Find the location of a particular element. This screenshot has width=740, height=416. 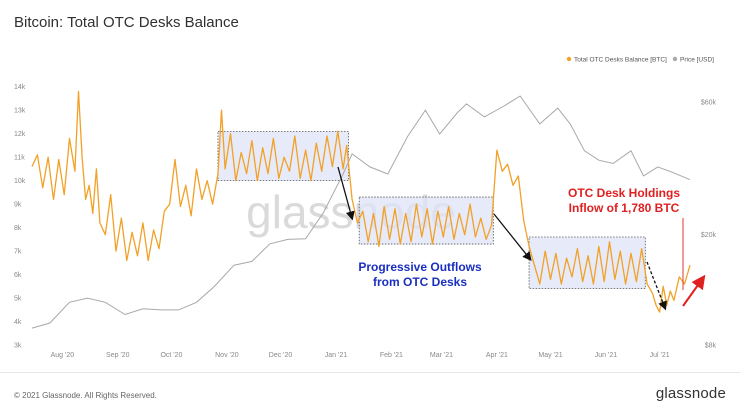

chart-title: Bitcoin: Total OTC Desks Balance is located at coordinates (126, 22).